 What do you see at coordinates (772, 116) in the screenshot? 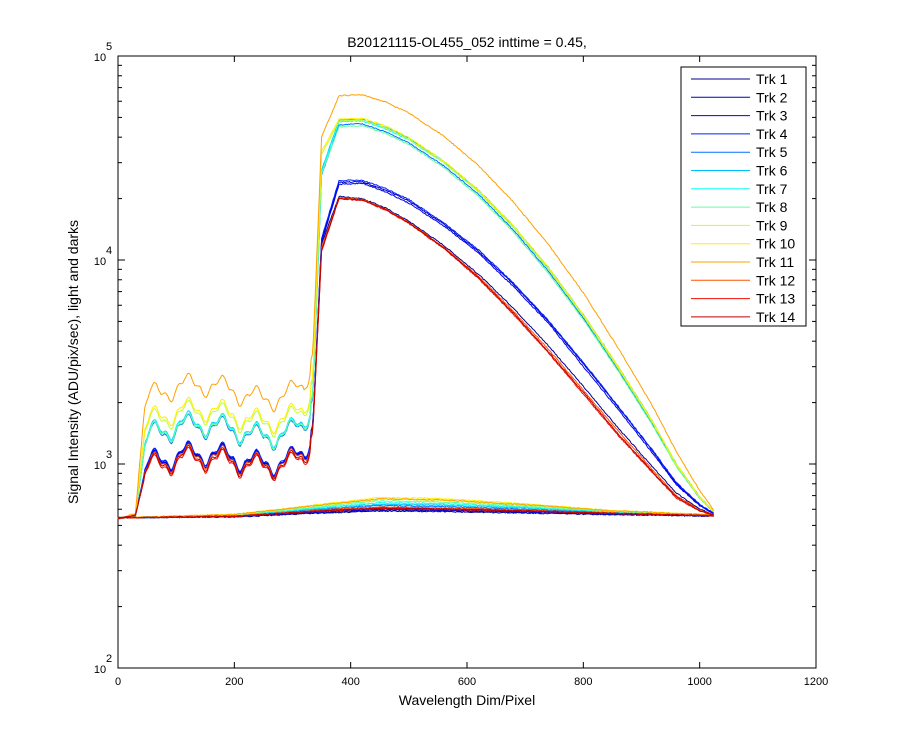
I see `legend-label: Trk 3` at bounding box center [772, 116].